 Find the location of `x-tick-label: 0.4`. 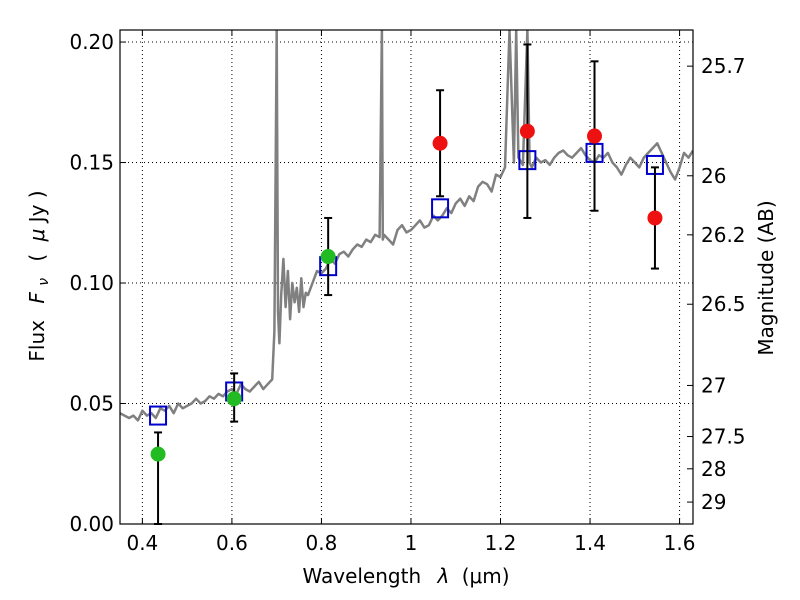

x-tick-label: 0.4 is located at coordinates (142, 543).